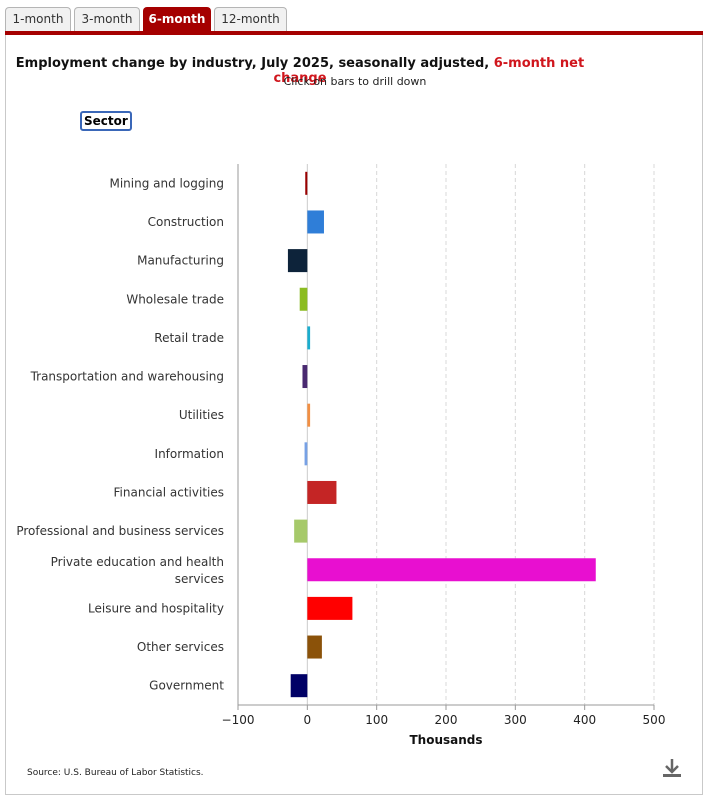 The height and width of the screenshot is (800, 713). Describe the element at coordinates (106, 121) in the screenshot. I see `sector-button: Sector` at that location.